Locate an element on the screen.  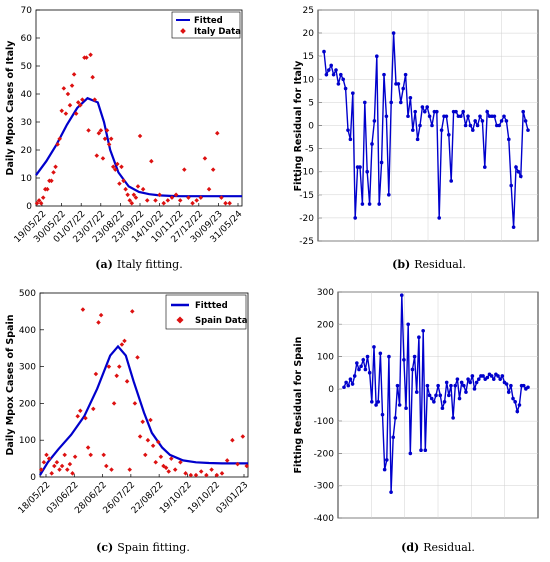
legend-label-data-a: Italy Data is located at coordinates (217, 32).